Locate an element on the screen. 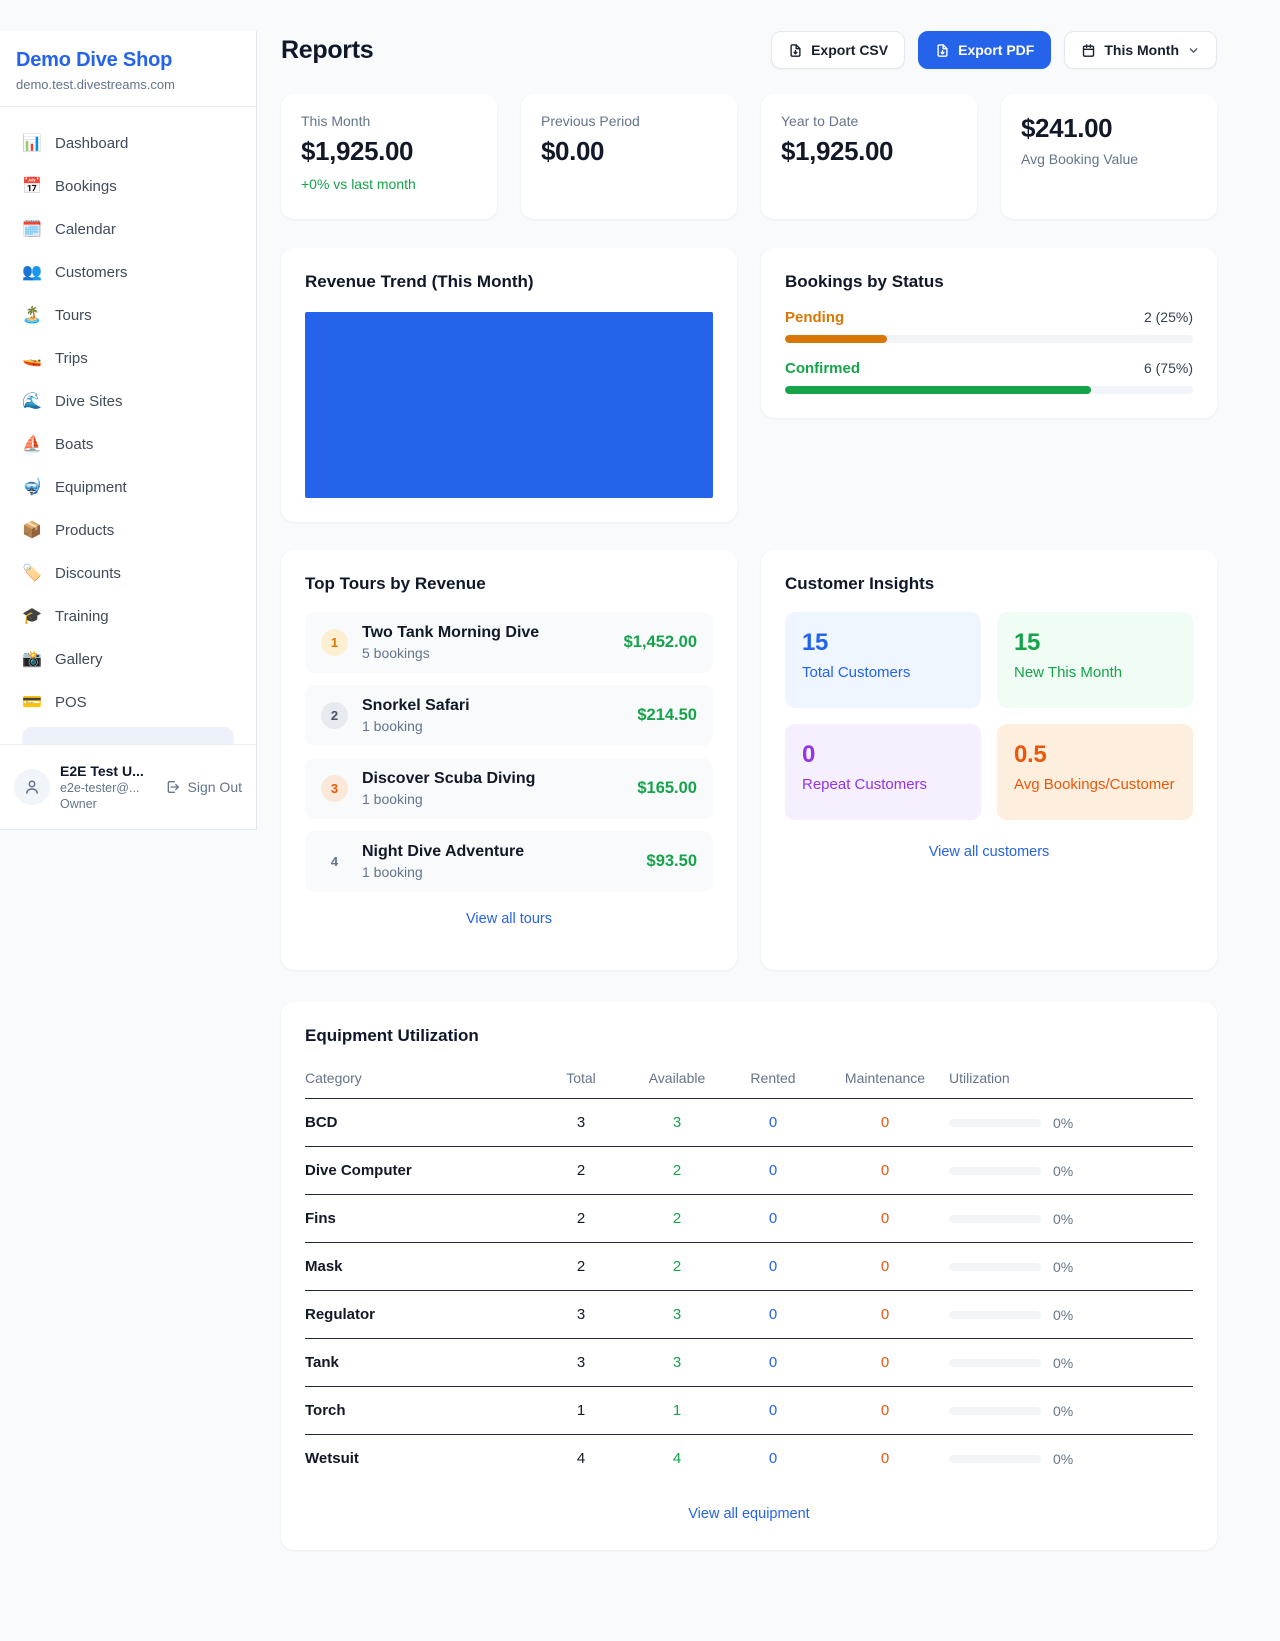 The width and height of the screenshot is (1280, 1641). tour-amount: $165.00 is located at coordinates (667, 788).